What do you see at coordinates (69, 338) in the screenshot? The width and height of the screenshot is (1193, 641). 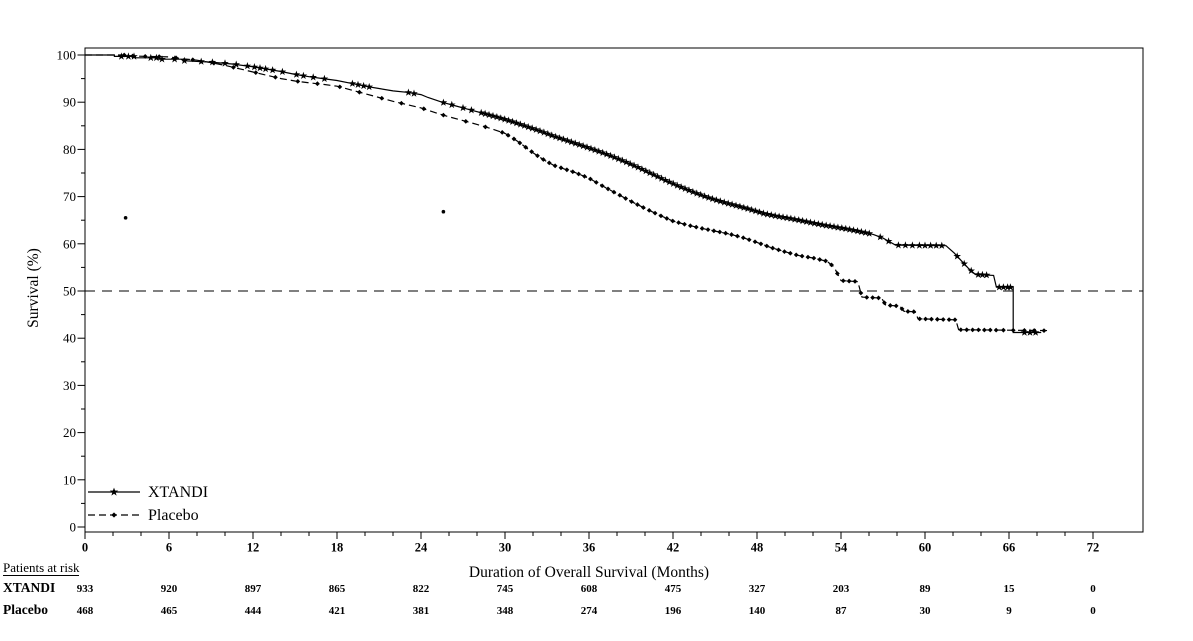 I see `y-tick-label: 40` at bounding box center [69, 338].